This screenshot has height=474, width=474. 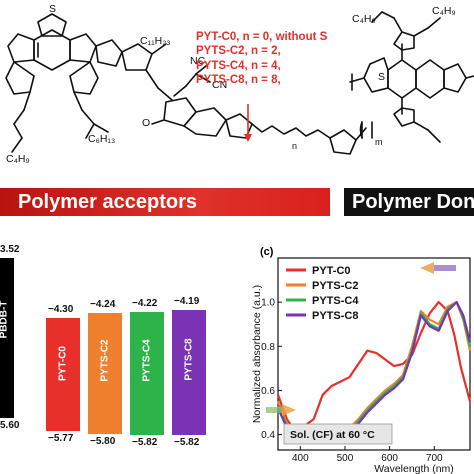 I want to click on banner-donor-text: Polymer Donor, so click(x=413, y=202).